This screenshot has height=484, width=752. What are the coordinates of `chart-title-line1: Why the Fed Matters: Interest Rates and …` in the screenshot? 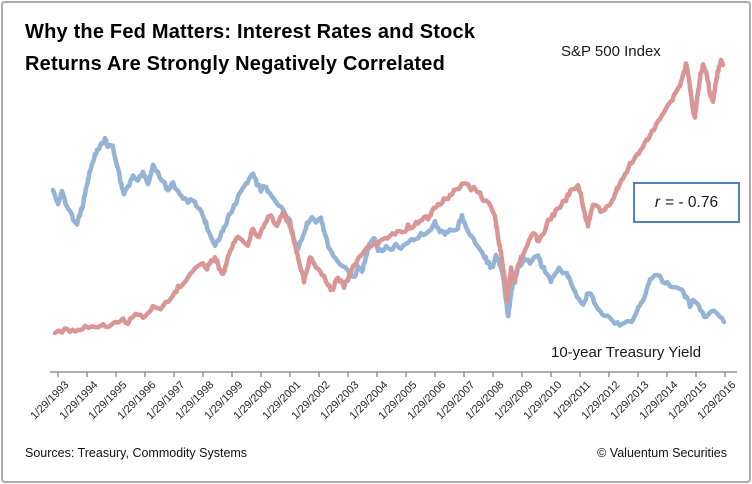 It's located at (250, 32).